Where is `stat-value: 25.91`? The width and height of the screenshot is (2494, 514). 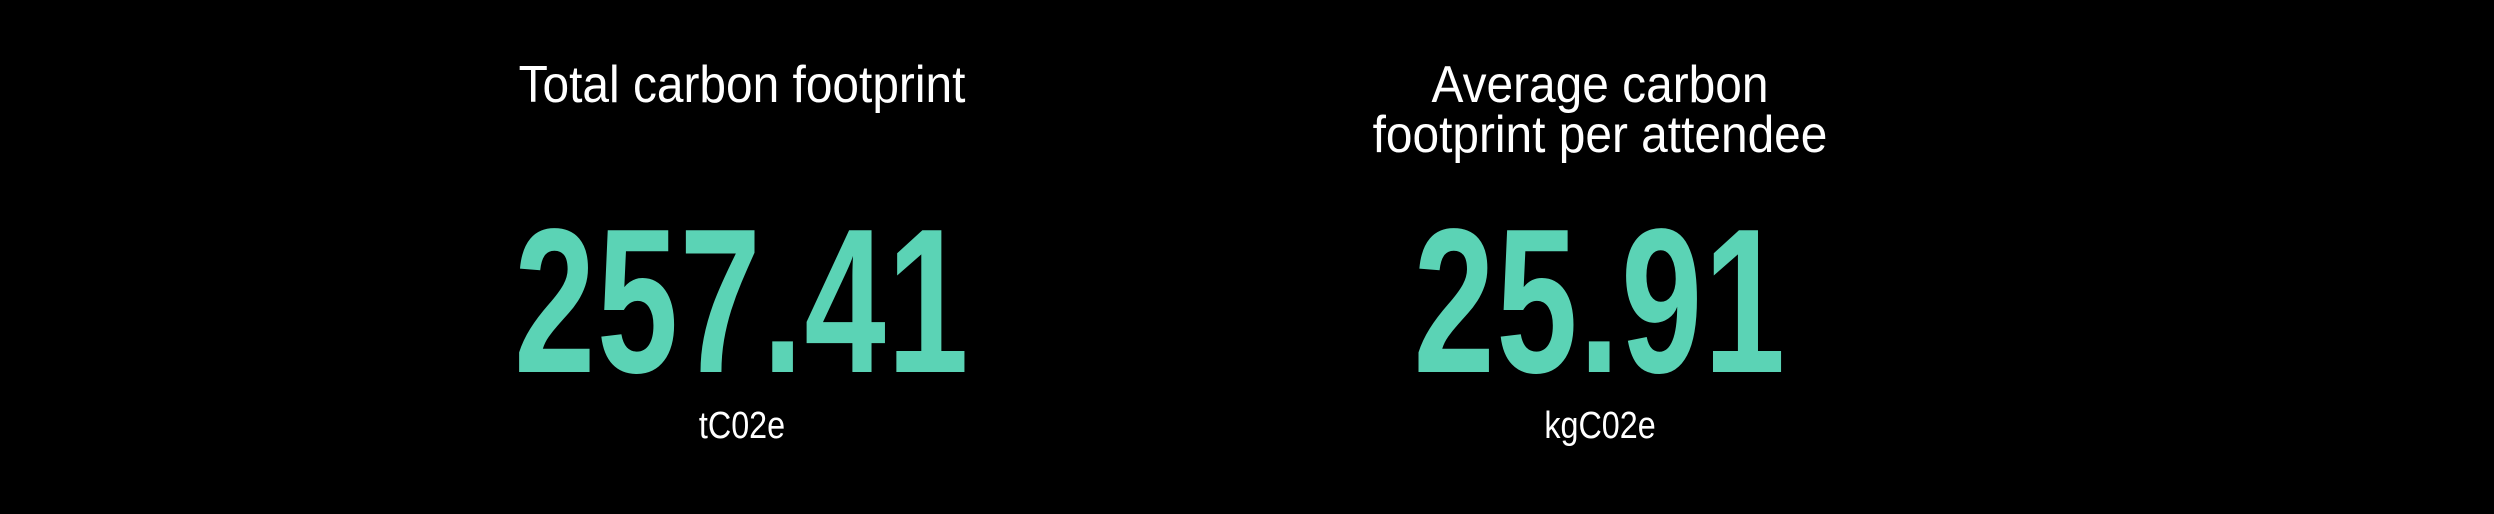 stat-value: 25.91 is located at coordinates (1600, 301).